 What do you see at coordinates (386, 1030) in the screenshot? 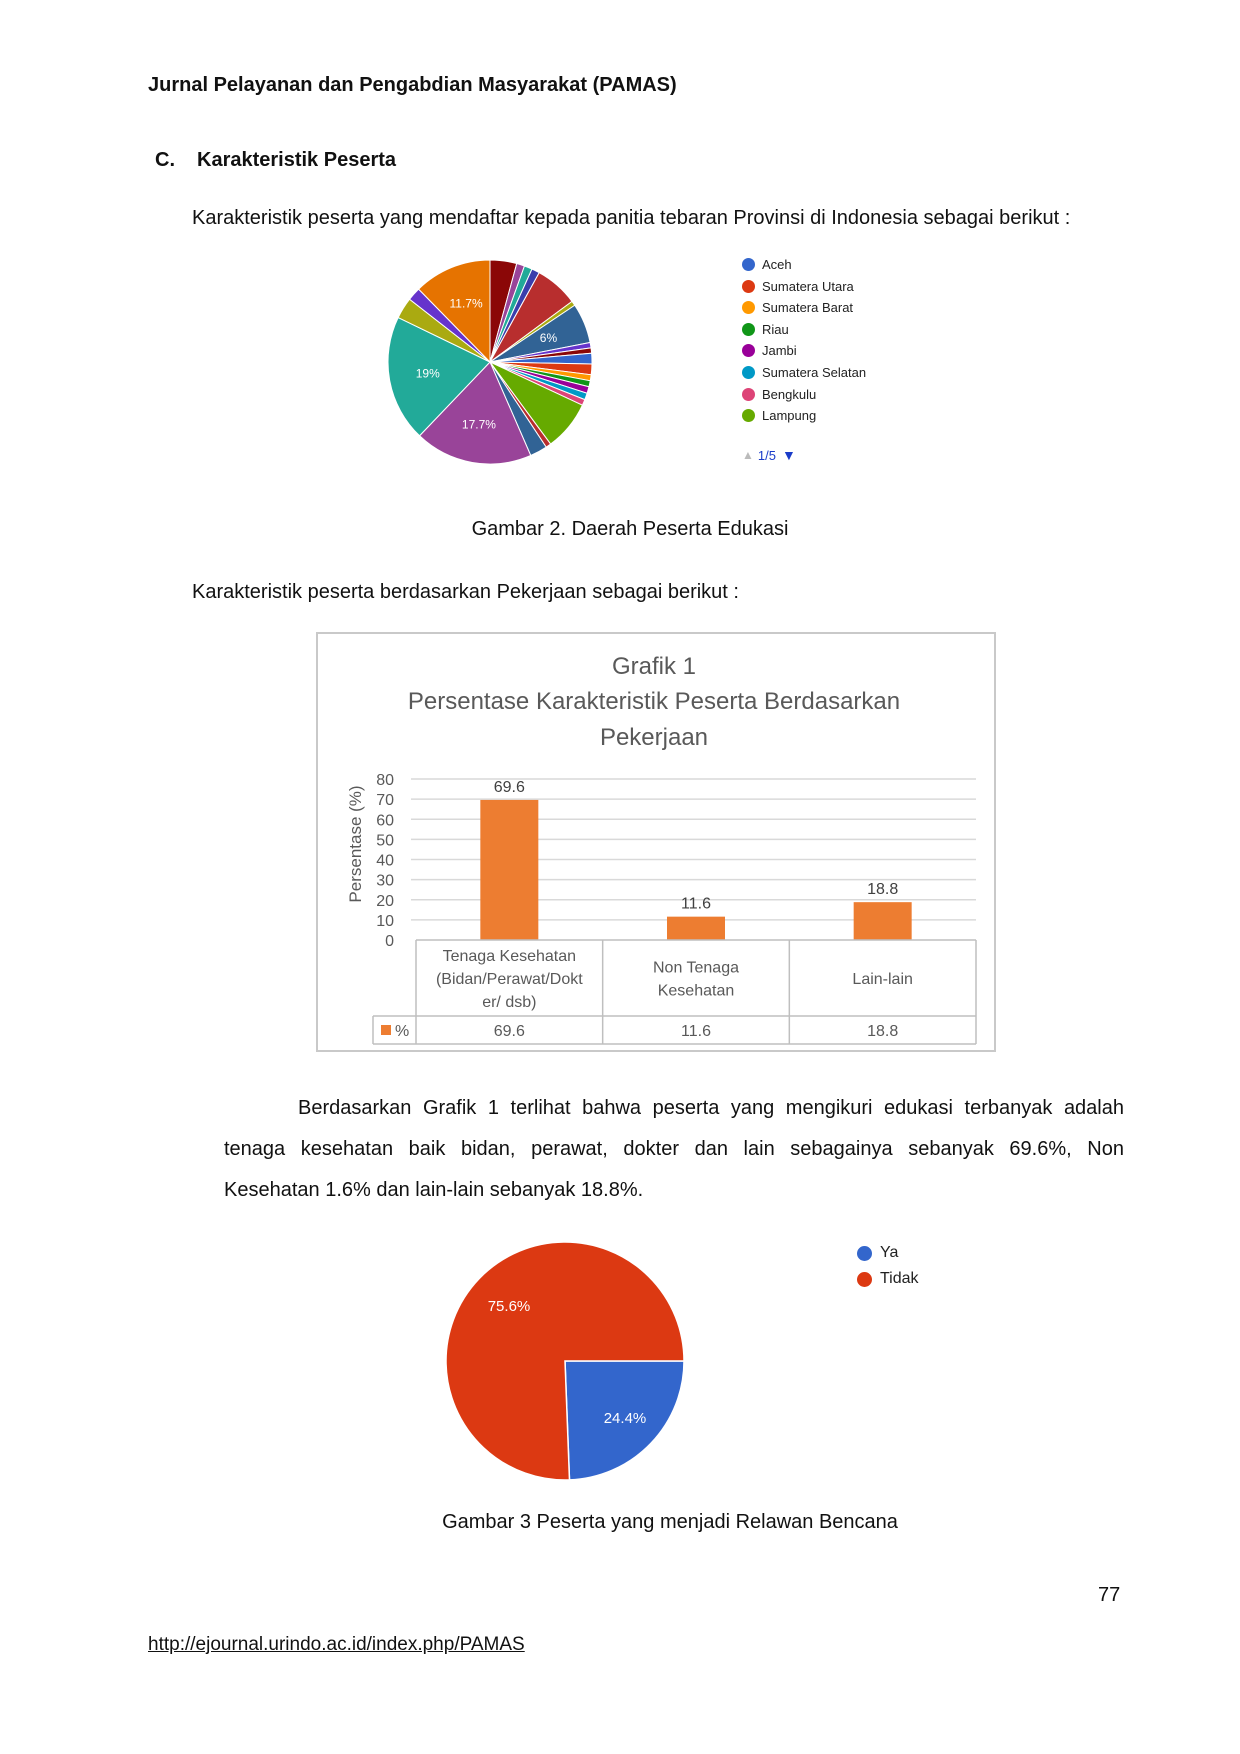
I see `series-swatch` at bounding box center [386, 1030].